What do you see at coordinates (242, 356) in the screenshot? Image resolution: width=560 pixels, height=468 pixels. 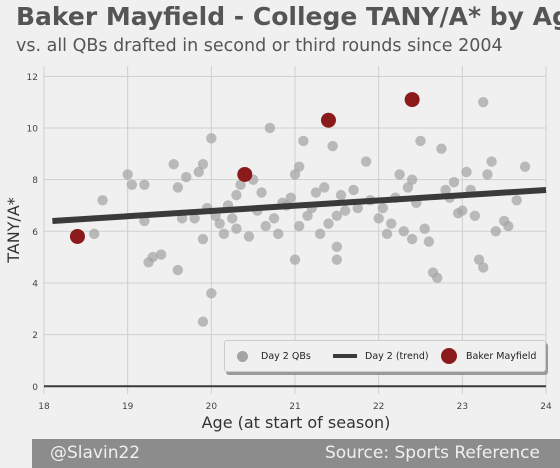 I see `gray-dot-icon` at bounding box center [242, 356].